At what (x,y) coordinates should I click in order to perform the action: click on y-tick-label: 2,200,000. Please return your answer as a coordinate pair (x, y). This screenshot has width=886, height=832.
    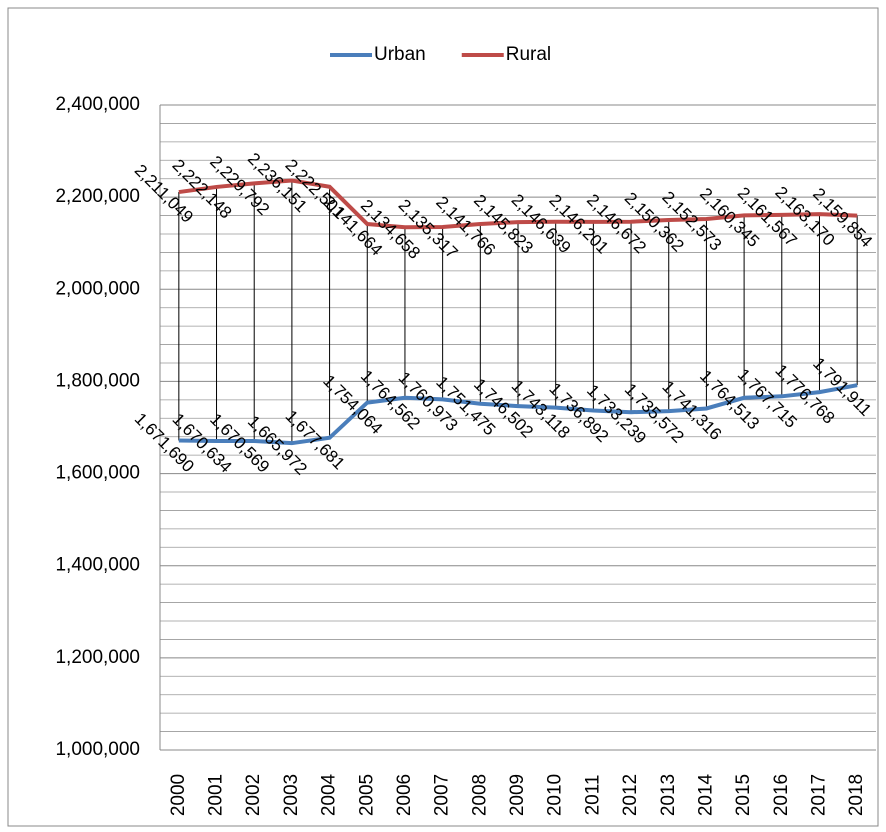
    Looking at the image, I should click on (97, 196).